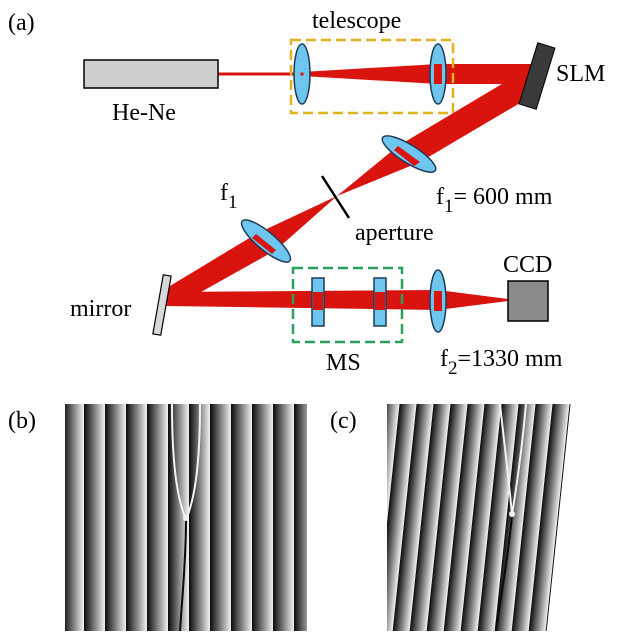 The image size is (623, 636). I want to click on f1-right-value: = 600 mm, so click(503, 197).